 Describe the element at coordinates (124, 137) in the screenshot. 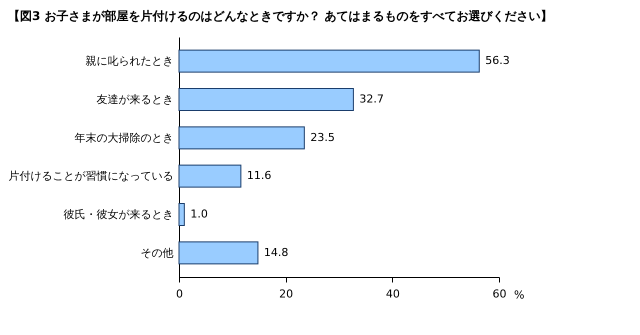

I see `y-tick-label: 年末の大掃除のとき` at that location.